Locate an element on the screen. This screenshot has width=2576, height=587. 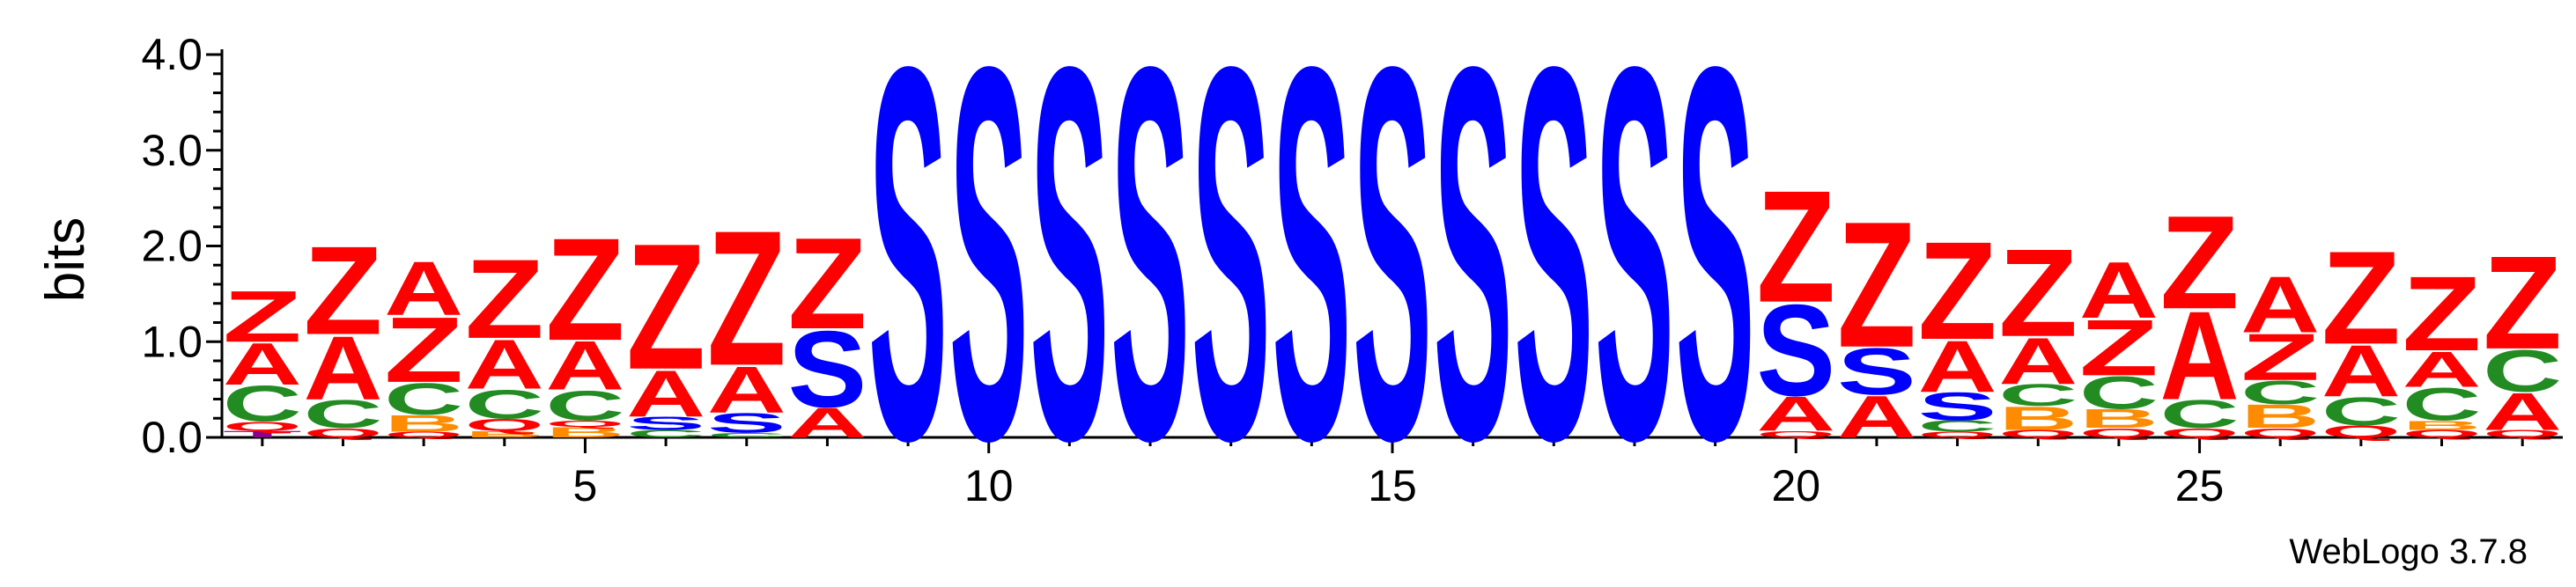
x-tick-label: 10 is located at coordinates (989, 485).